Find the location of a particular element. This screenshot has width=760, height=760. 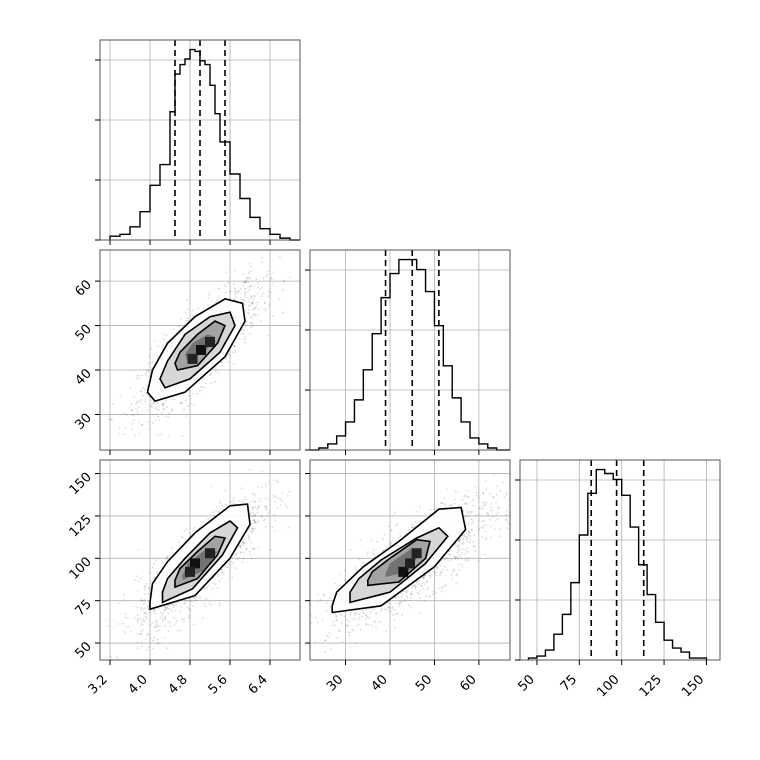

x-tick-label: 30 is located at coordinates (335, 683).